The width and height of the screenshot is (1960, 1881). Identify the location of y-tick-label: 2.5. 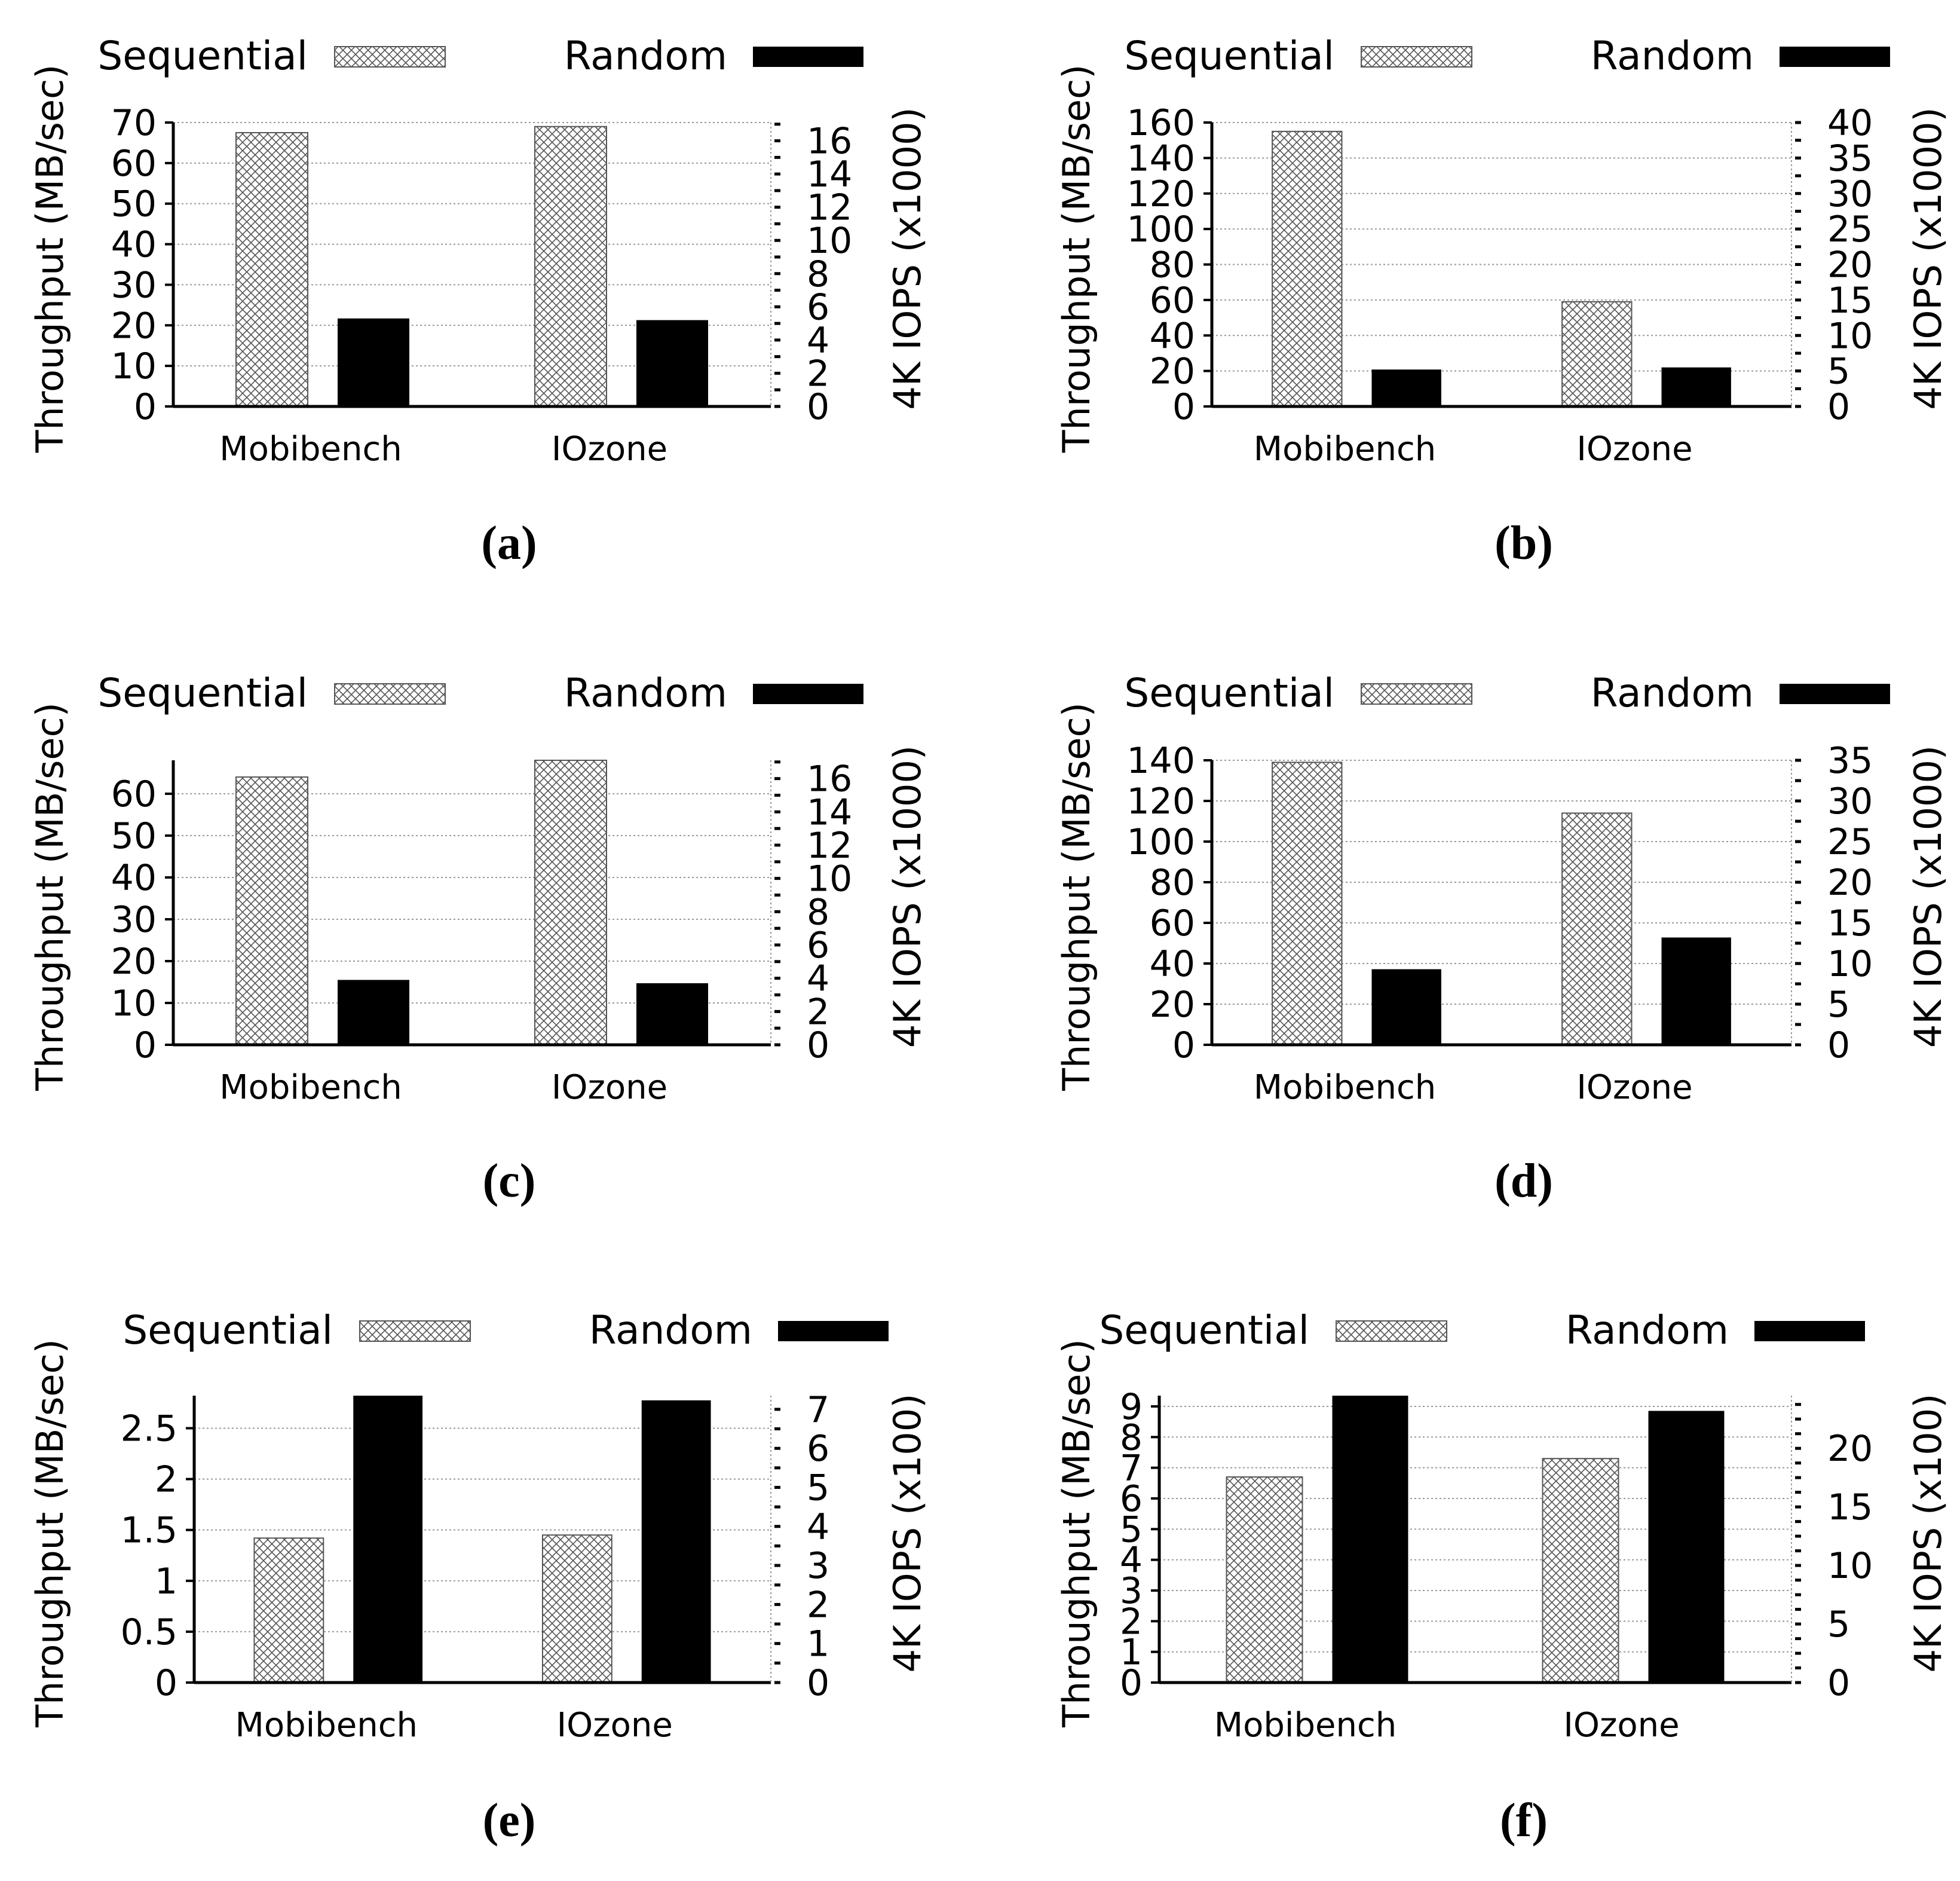
(149, 1429).